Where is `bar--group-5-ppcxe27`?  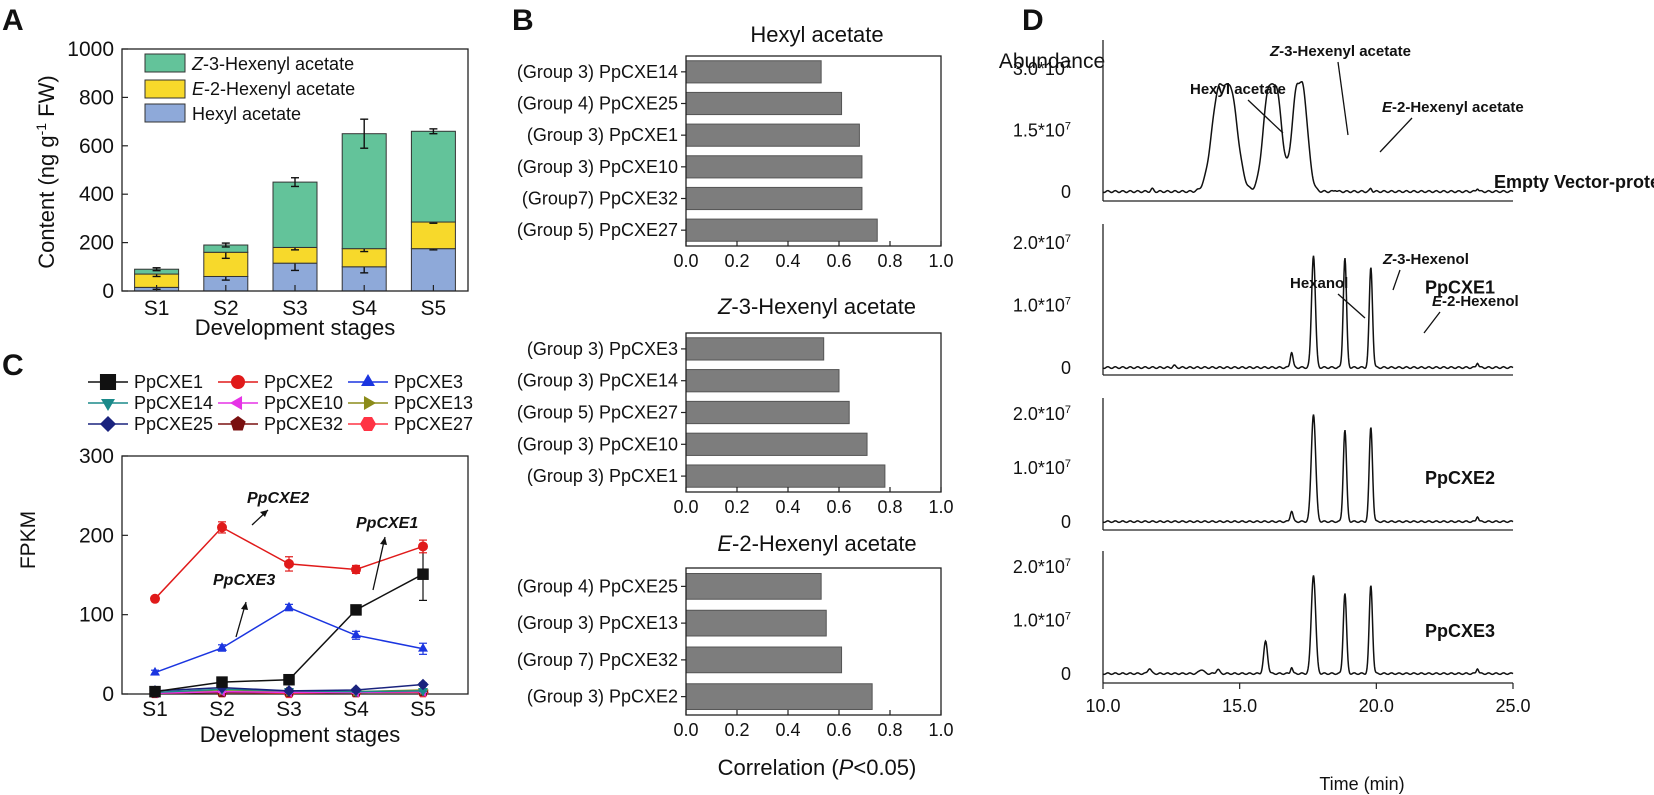 bar--group-5-ppcxe27 is located at coordinates (781, 230).